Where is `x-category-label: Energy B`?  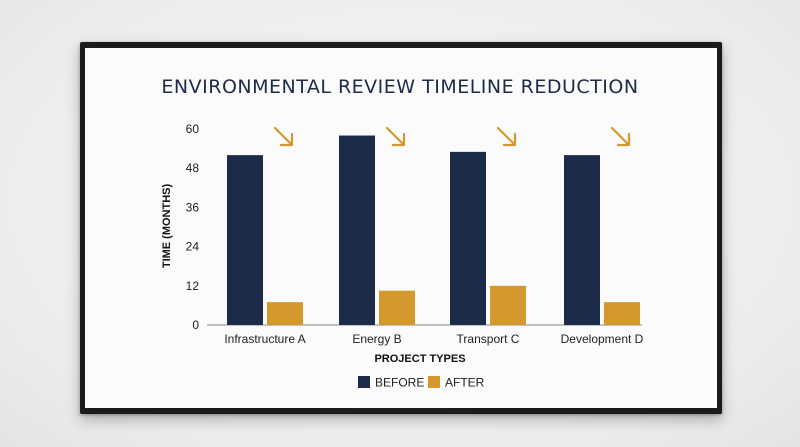
x-category-label: Energy B is located at coordinates (376, 339).